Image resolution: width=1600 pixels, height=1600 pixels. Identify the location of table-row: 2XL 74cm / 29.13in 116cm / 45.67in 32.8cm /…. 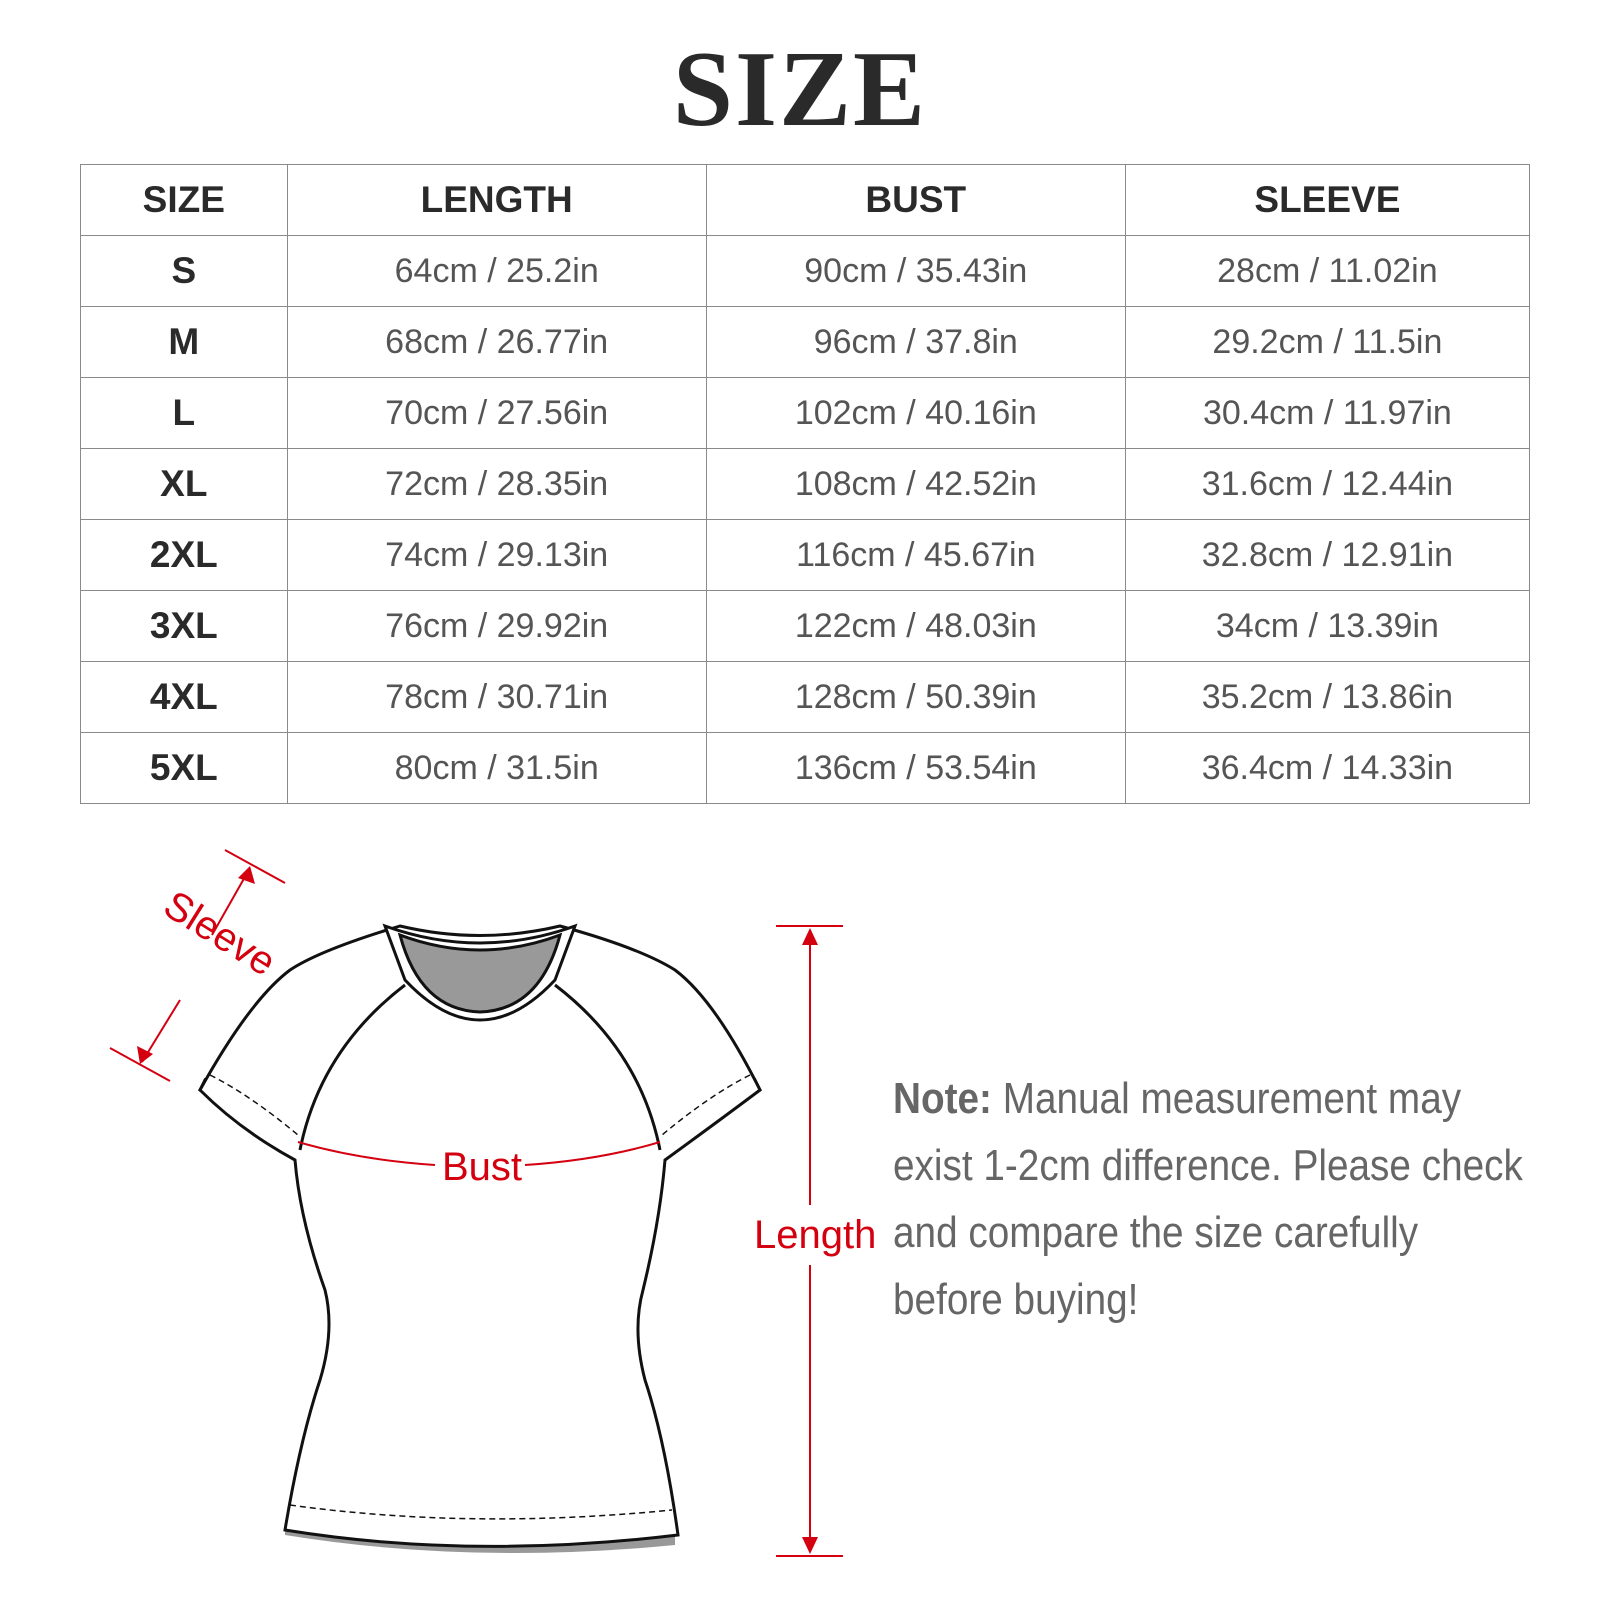
(805, 555).